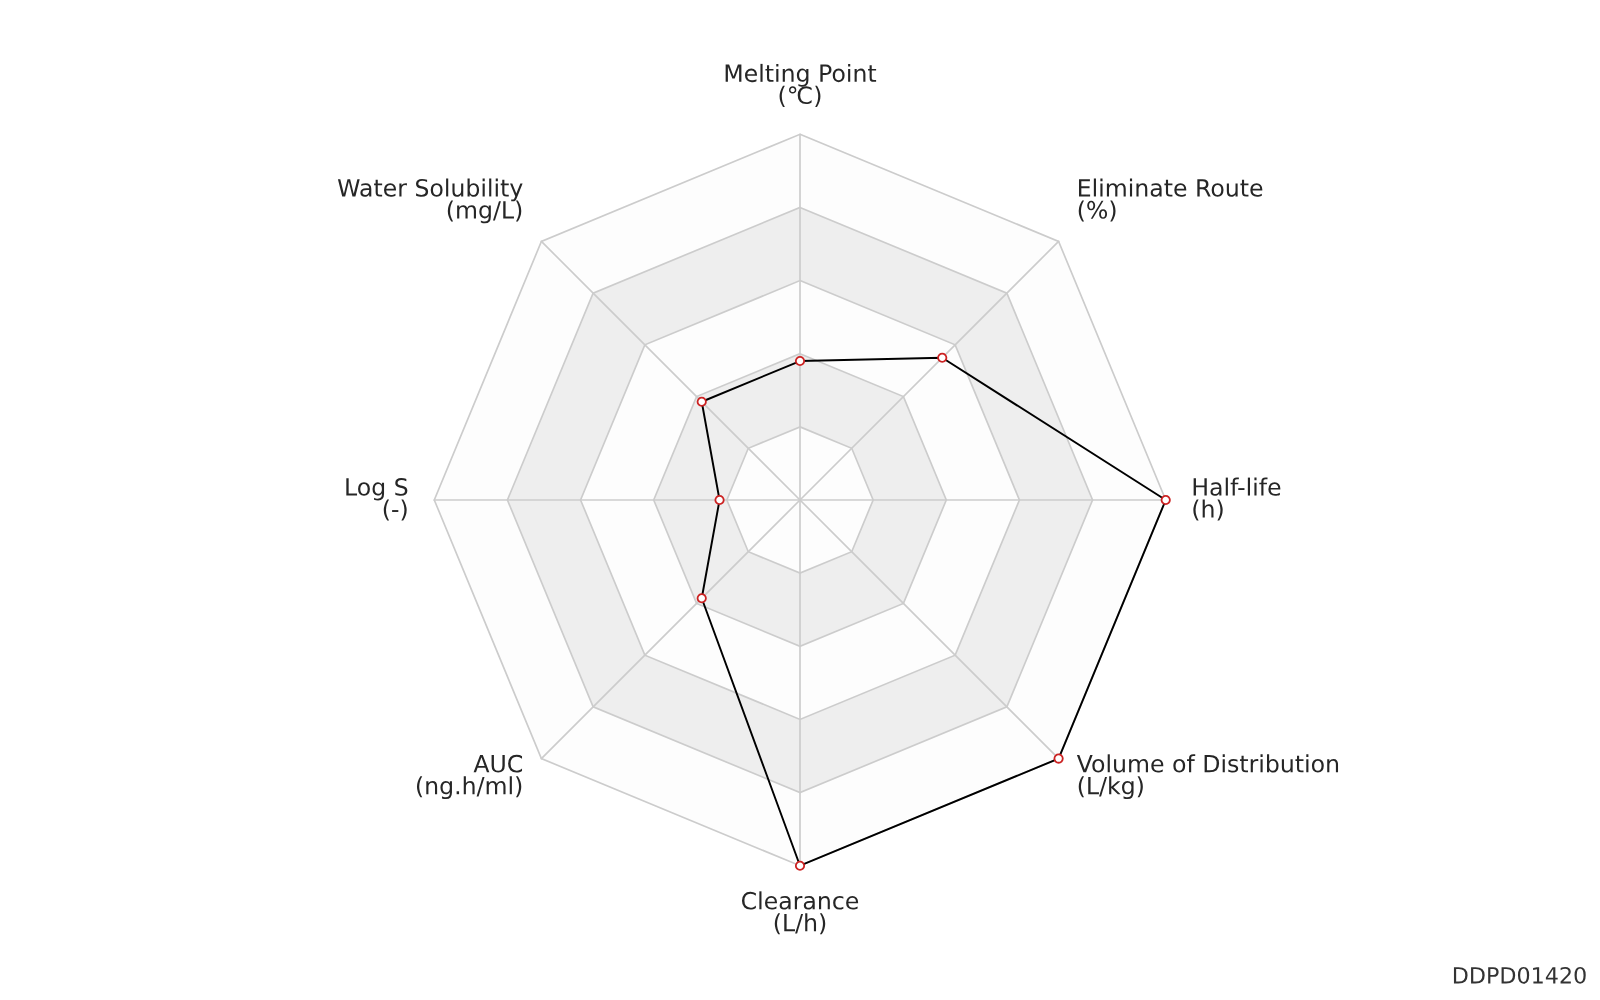 The image size is (1600, 1000). Describe the element at coordinates (1170, 200) in the screenshot. I see `spoke-label: Eliminate Route (%)` at that location.